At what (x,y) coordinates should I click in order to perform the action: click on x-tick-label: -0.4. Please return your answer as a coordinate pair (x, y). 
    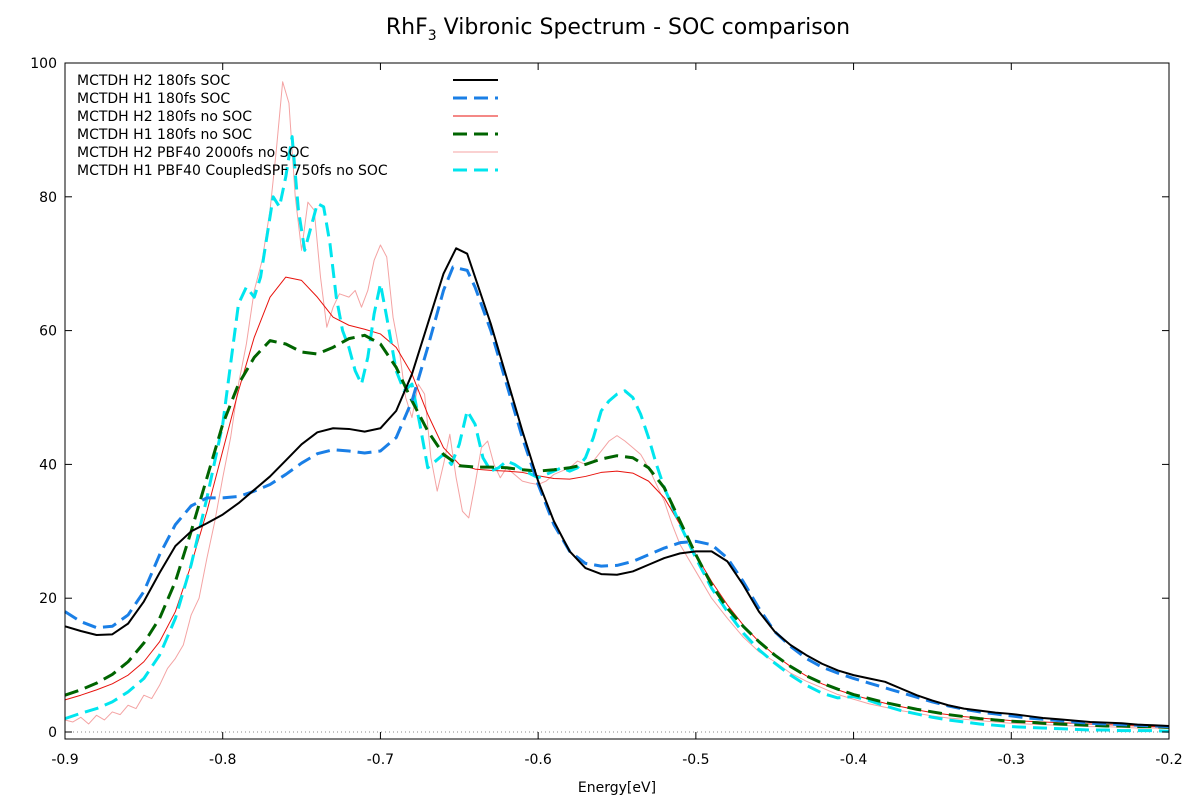
    Looking at the image, I should click on (853, 760).